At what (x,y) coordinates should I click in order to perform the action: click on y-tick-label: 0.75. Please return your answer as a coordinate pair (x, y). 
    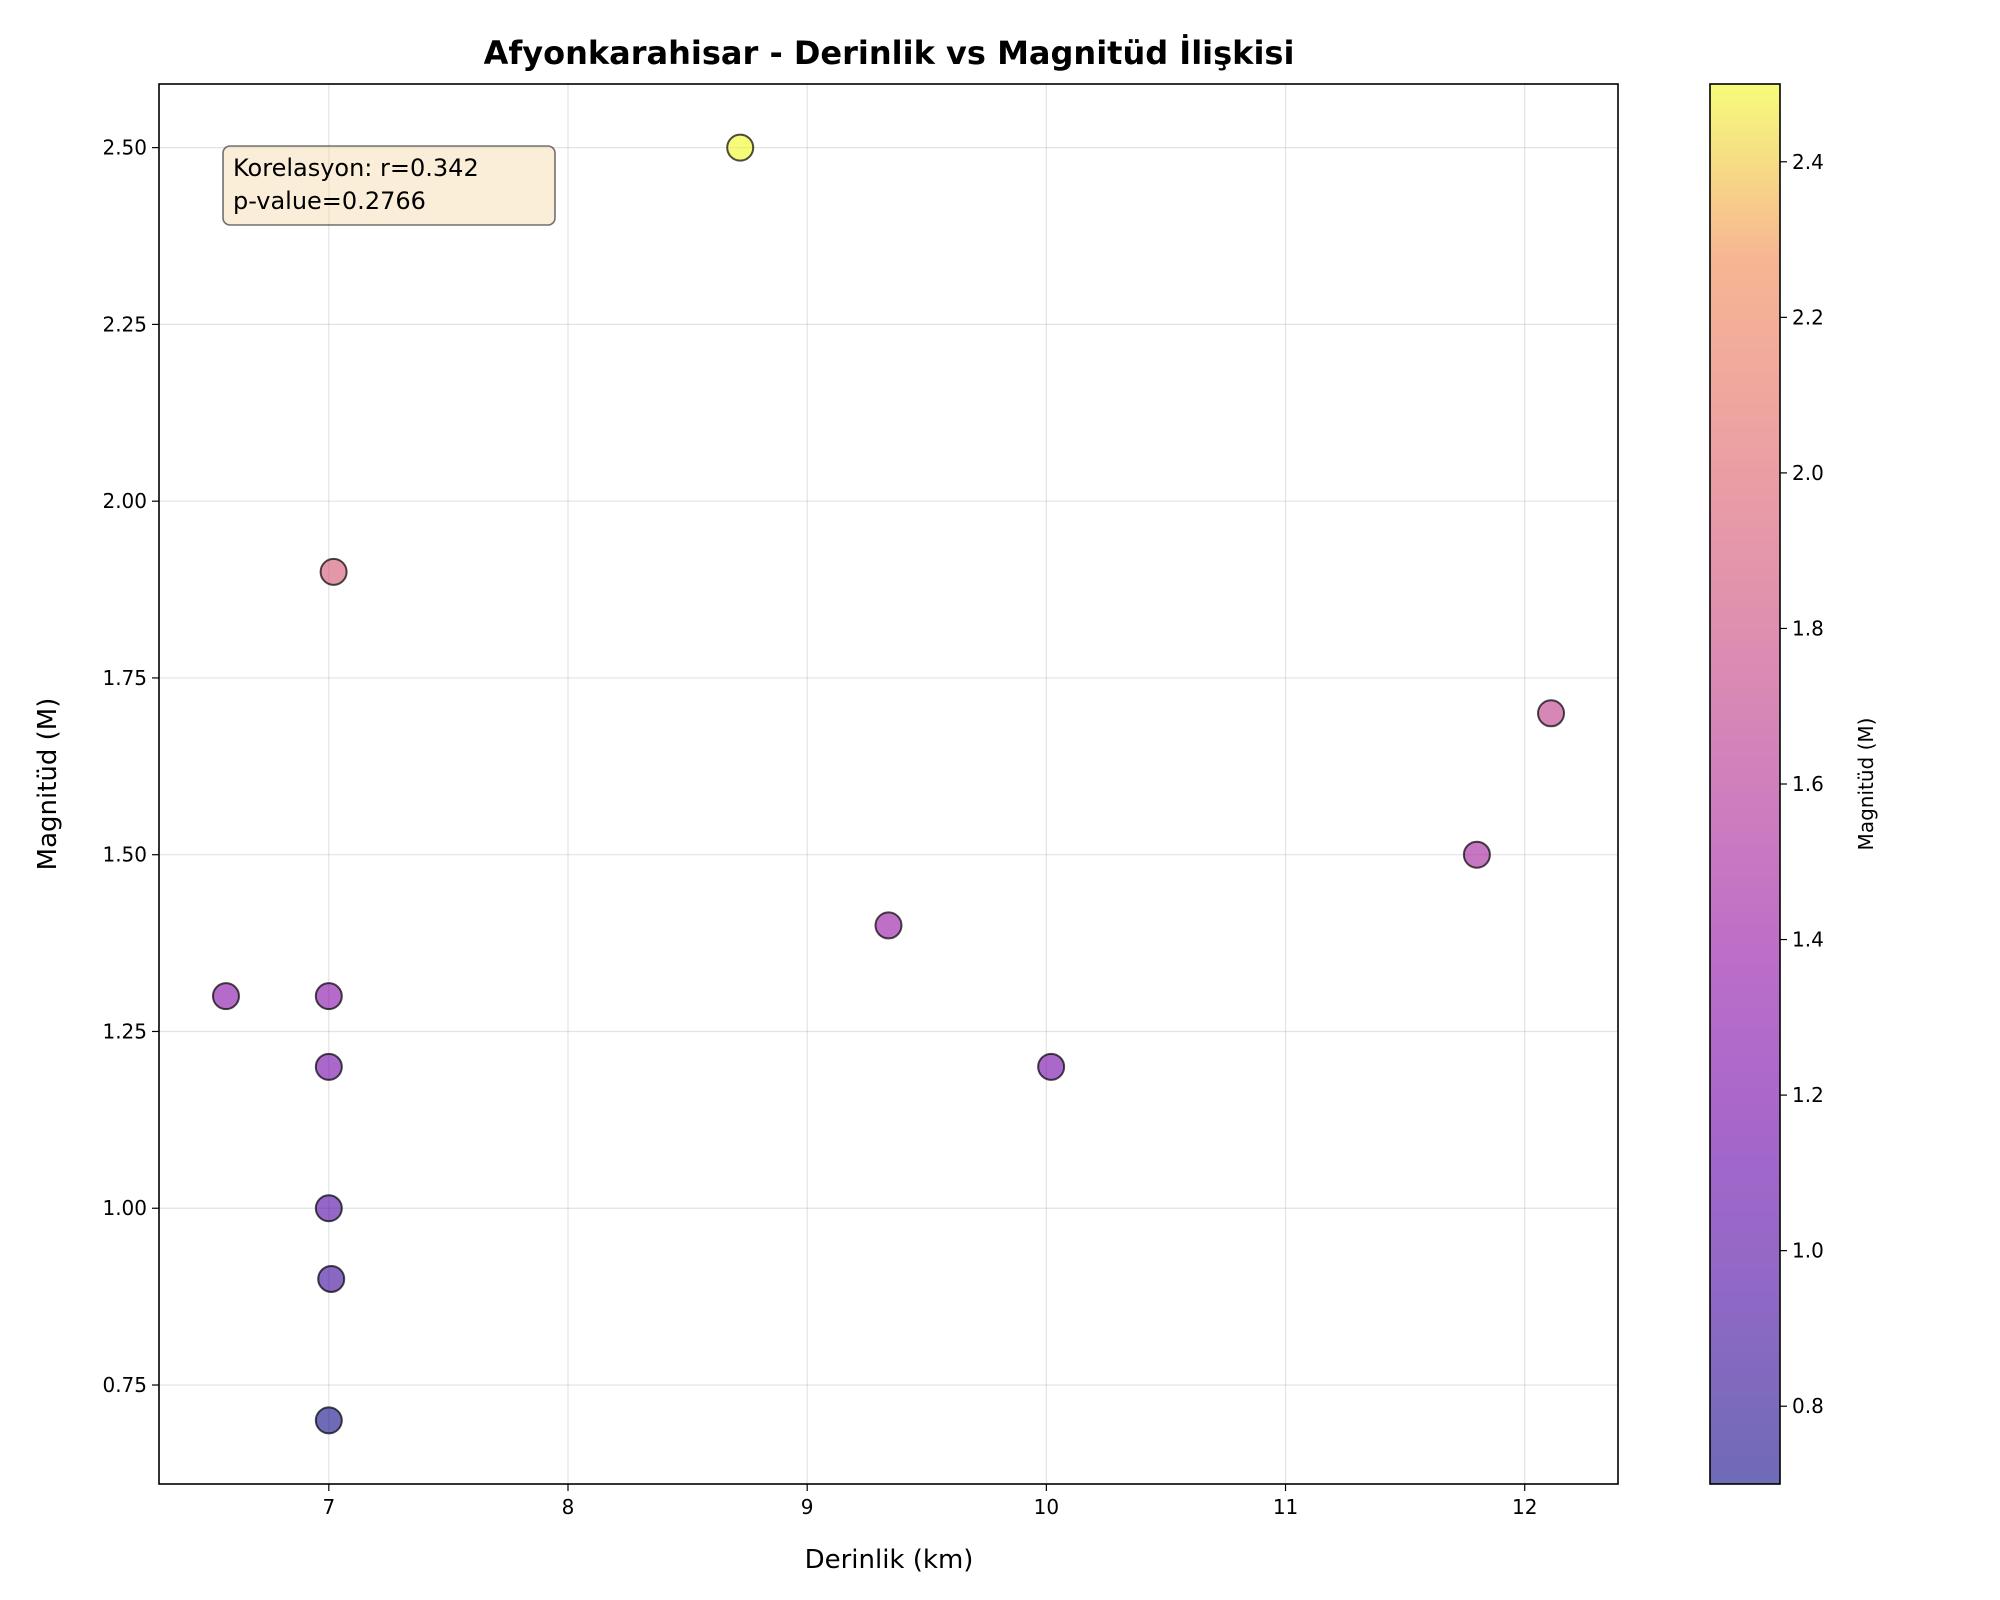
    Looking at the image, I should click on (124, 1385).